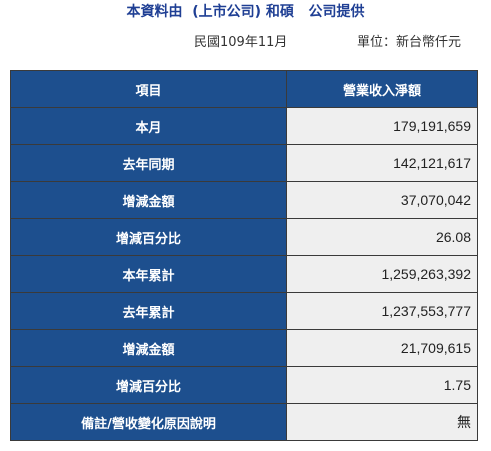 The height and width of the screenshot is (451, 491). What do you see at coordinates (382, 163) in the screenshot?
I see `row-value: 142,121,617` at bounding box center [382, 163].